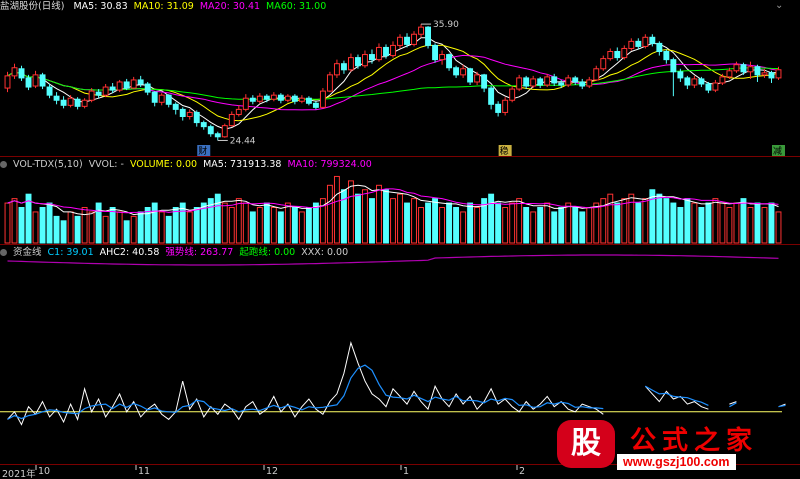 The width and height of the screenshot is (800, 479). I want to click on ma60-line, so click(393, 83).